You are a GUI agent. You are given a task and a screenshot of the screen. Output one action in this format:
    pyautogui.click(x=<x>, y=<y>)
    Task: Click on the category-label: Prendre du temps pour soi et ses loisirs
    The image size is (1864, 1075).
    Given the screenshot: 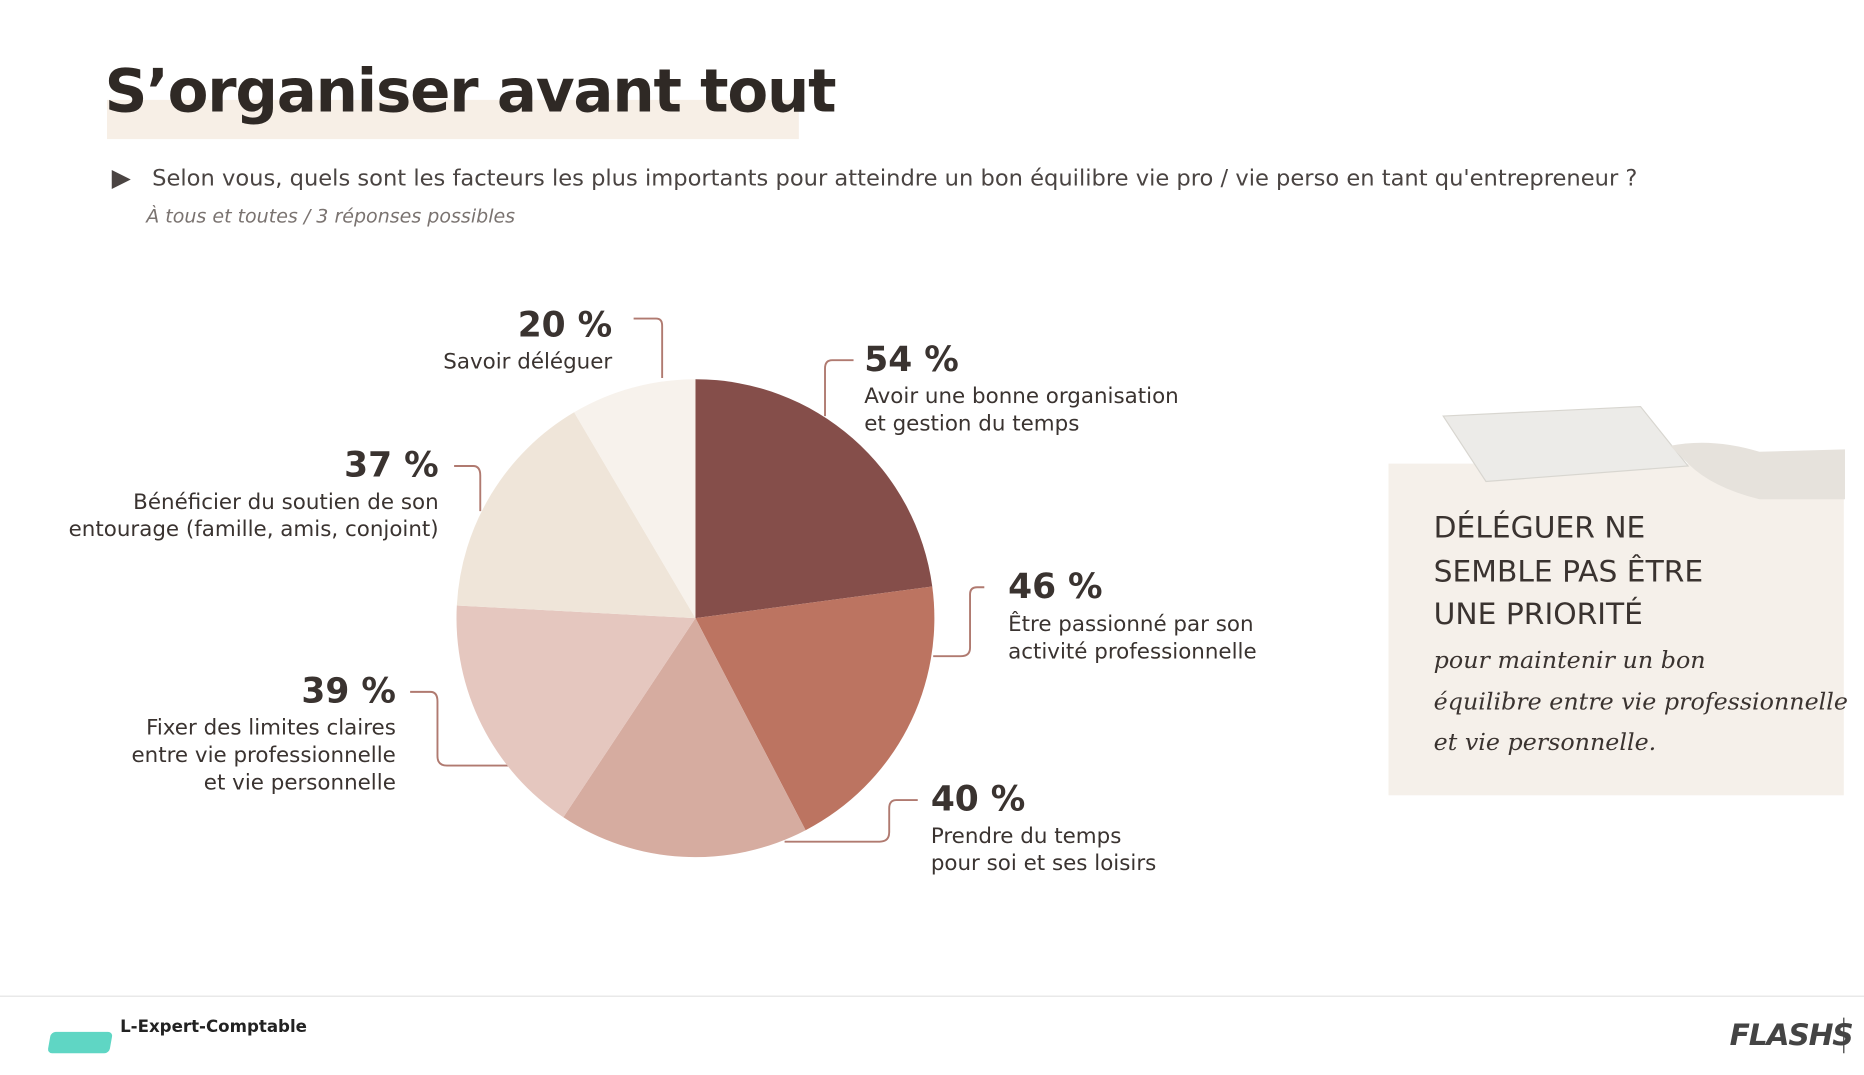 What is the action you would take?
    pyautogui.click(x=1043, y=850)
    